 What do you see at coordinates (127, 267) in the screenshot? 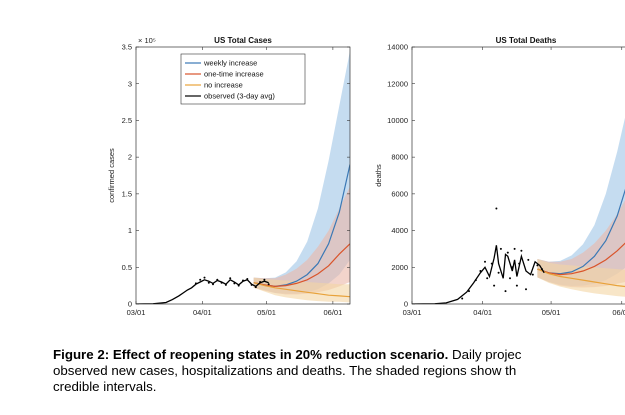
I see `y-tick-label: 0.5` at bounding box center [127, 267].